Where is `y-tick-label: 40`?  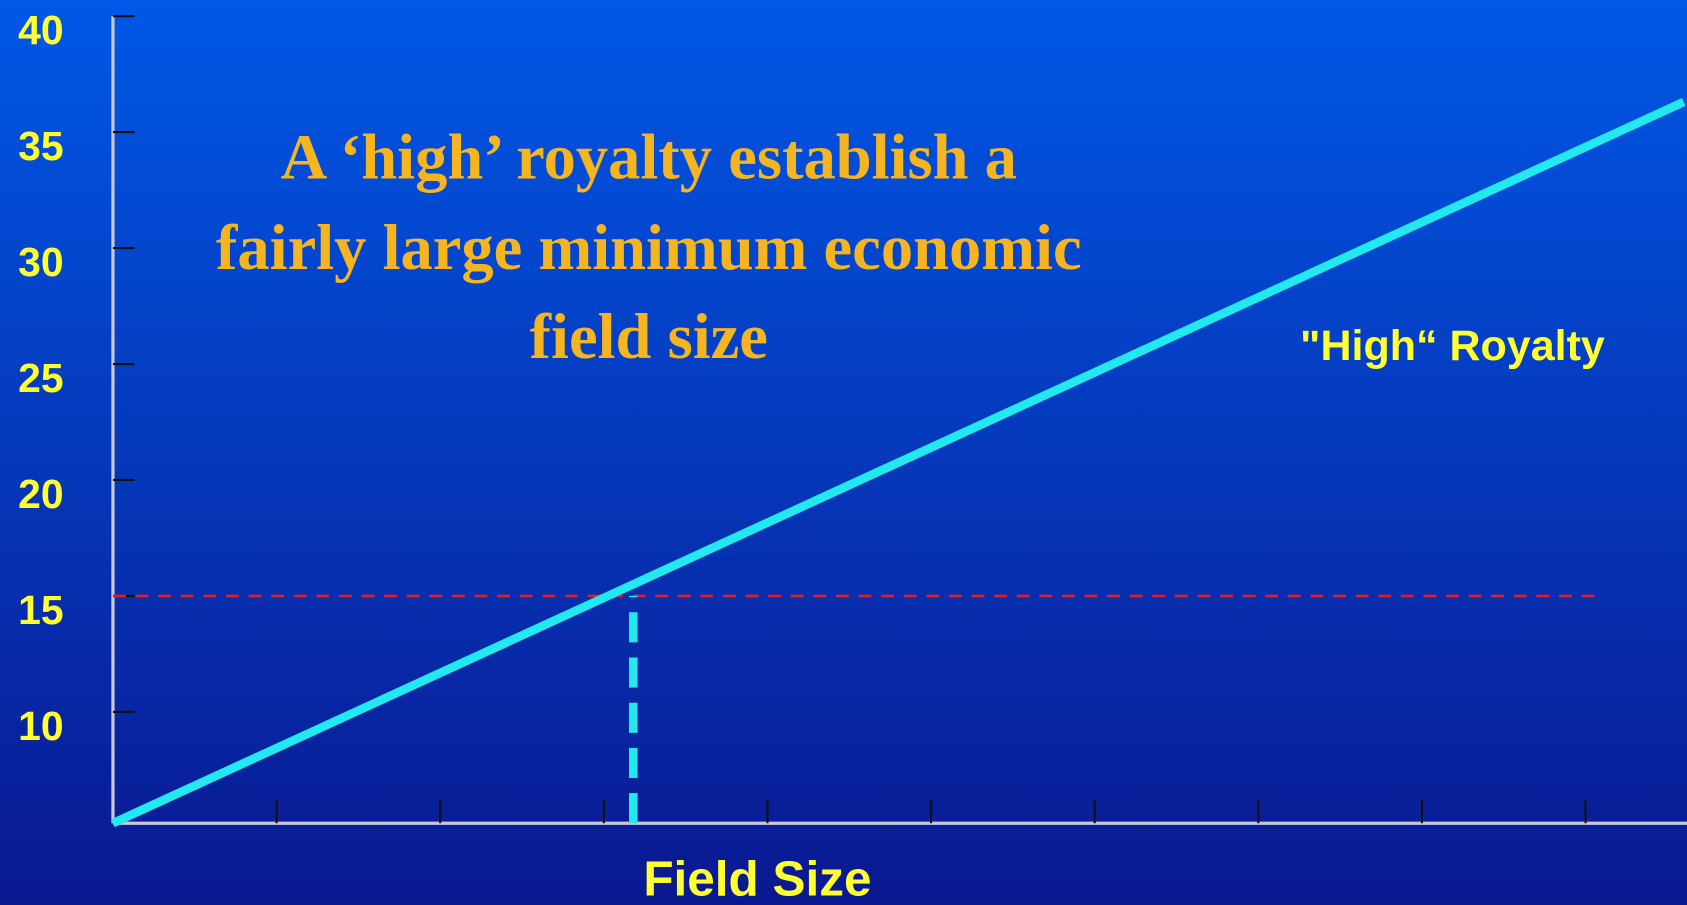
y-tick-label: 40 is located at coordinates (40, 30).